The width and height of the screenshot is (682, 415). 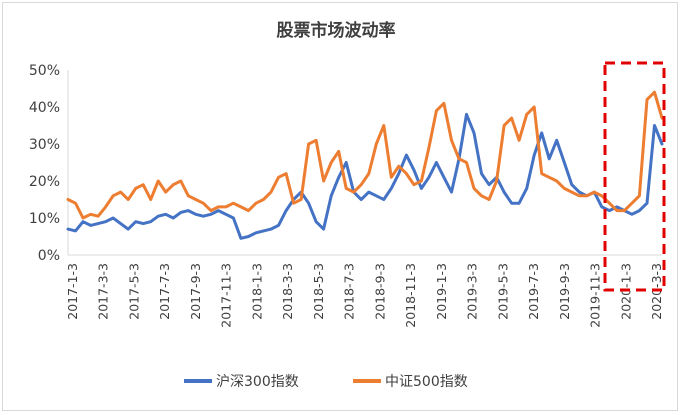 What do you see at coordinates (49, 163) in the screenshot?
I see `y-axis: 0% 10% 20% 30% 40% 50%` at bounding box center [49, 163].